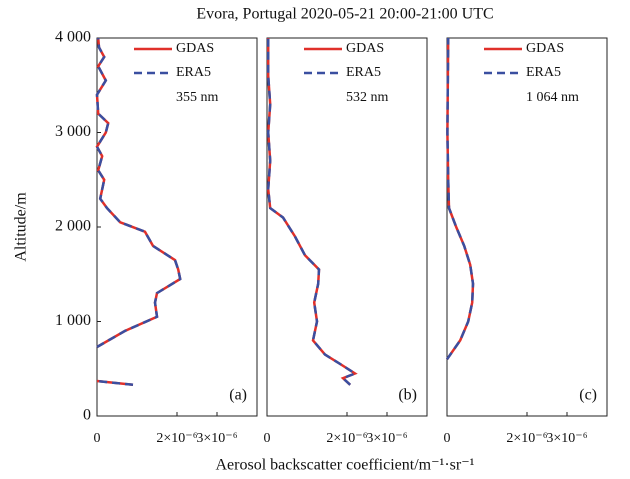  What do you see at coordinates (345, 465) in the screenshot?
I see `x-axis-label: Aerosol backscatter coefficient/m⁻¹·sr⁻¹` at bounding box center [345, 465].